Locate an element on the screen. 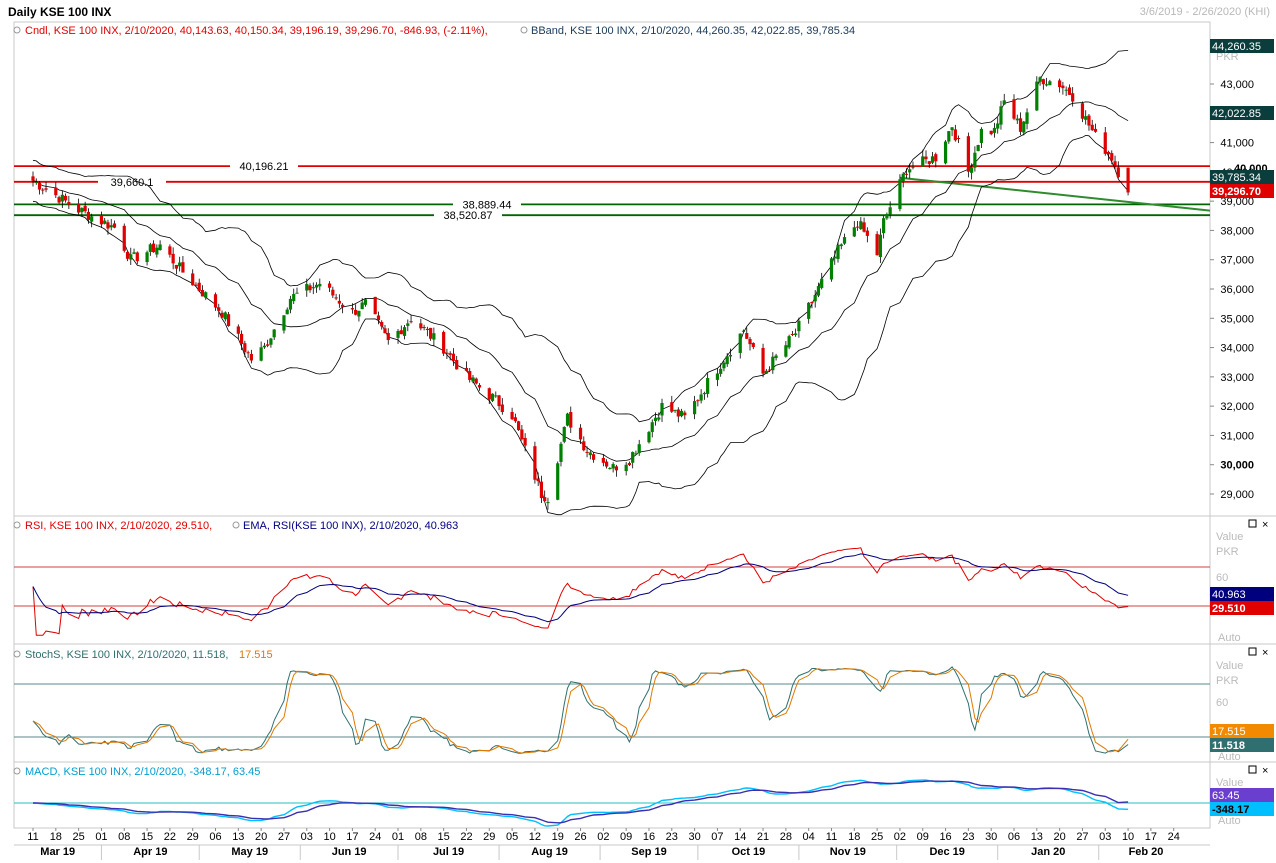  stoch-close-icon: × is located at coordinates (1265, 653).